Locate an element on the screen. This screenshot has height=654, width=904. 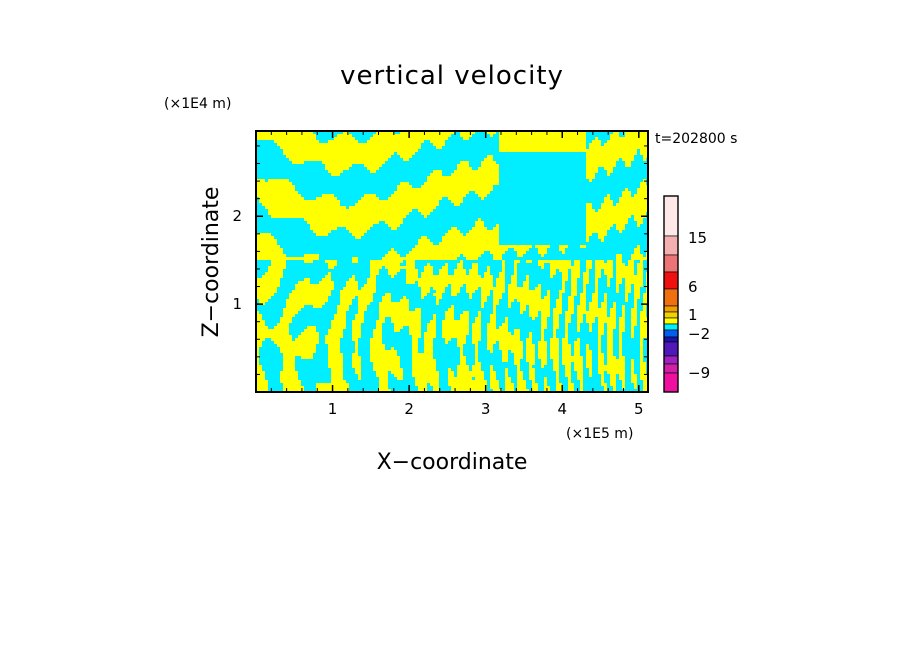
y-unit-label: (×1E4 m) is located at coordinates (197, 104).